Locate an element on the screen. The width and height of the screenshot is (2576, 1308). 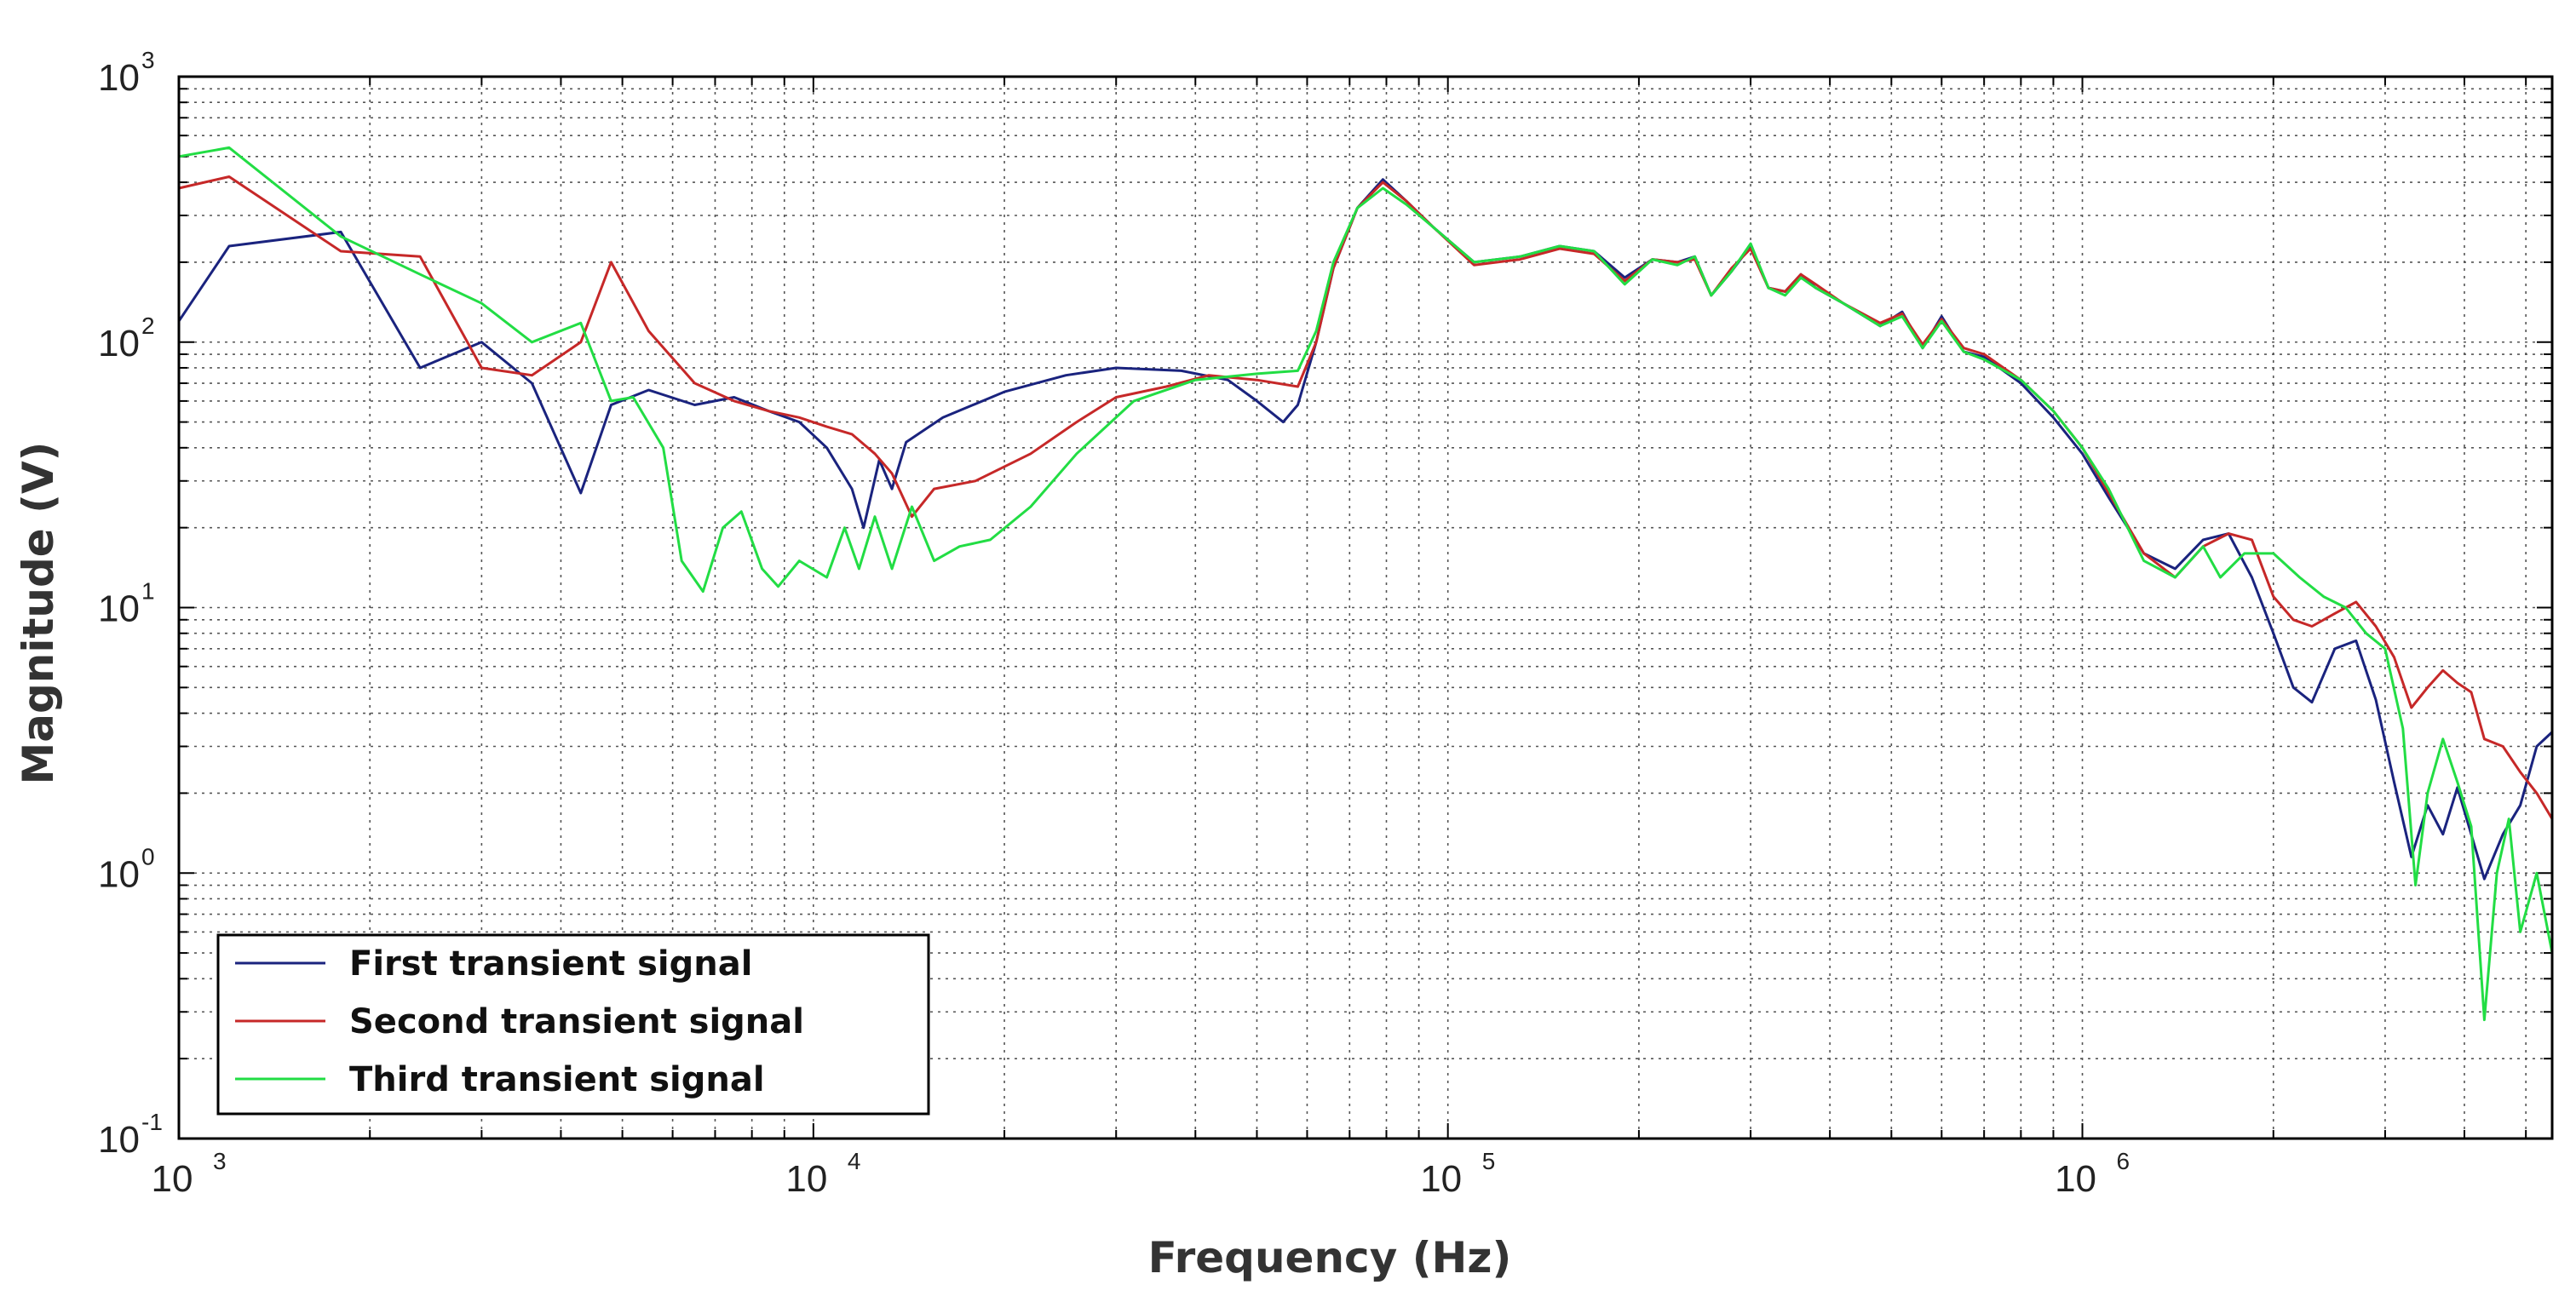
y-tick-exponent: -1 is located at coordinates (152, 1122).